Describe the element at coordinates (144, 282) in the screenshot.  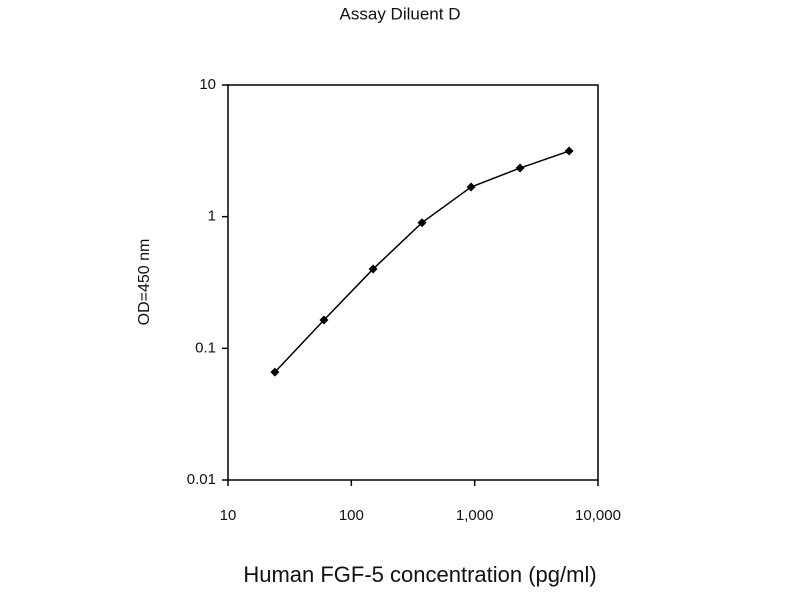
I see `y-axis-label: OD=450 nm` at that location.